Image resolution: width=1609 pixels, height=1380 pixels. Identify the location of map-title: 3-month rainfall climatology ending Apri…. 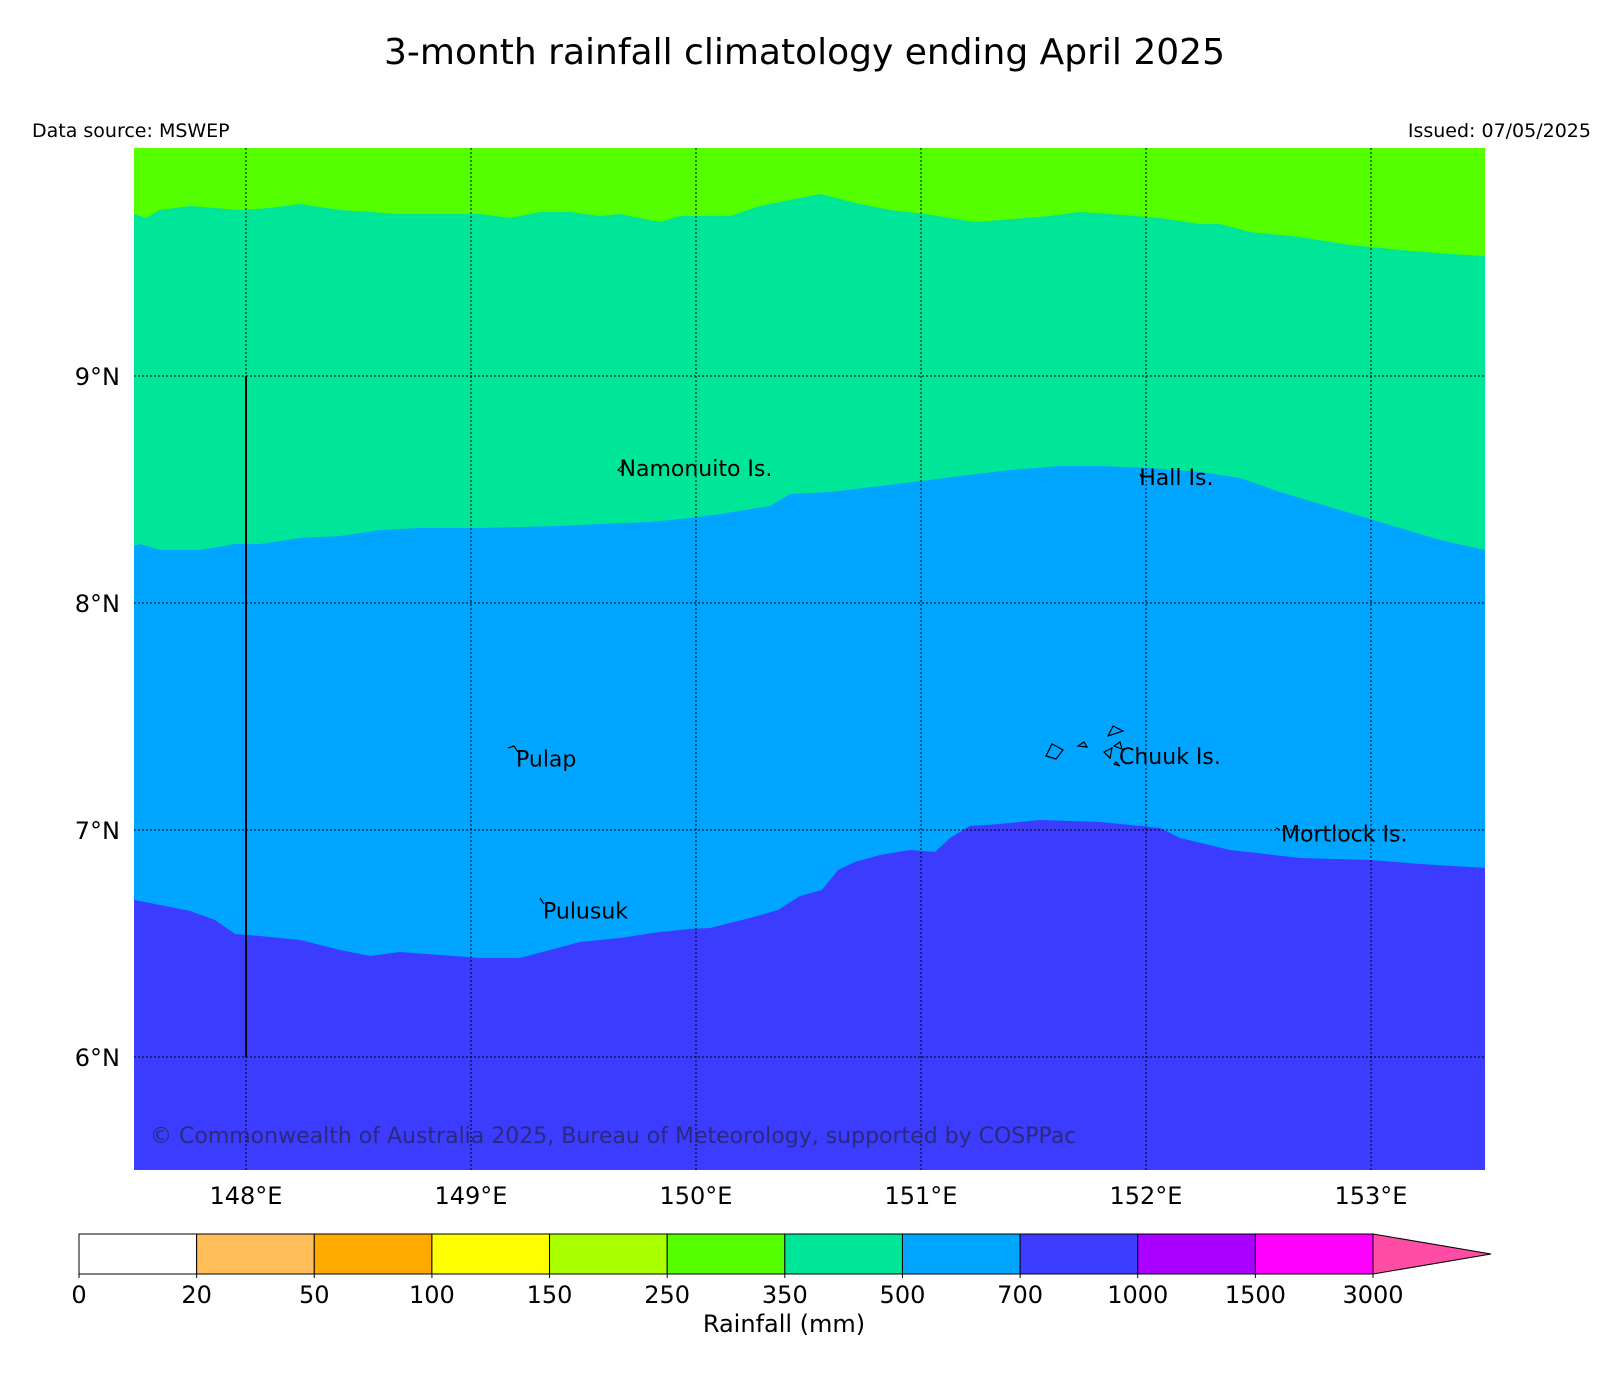
(804, 52).